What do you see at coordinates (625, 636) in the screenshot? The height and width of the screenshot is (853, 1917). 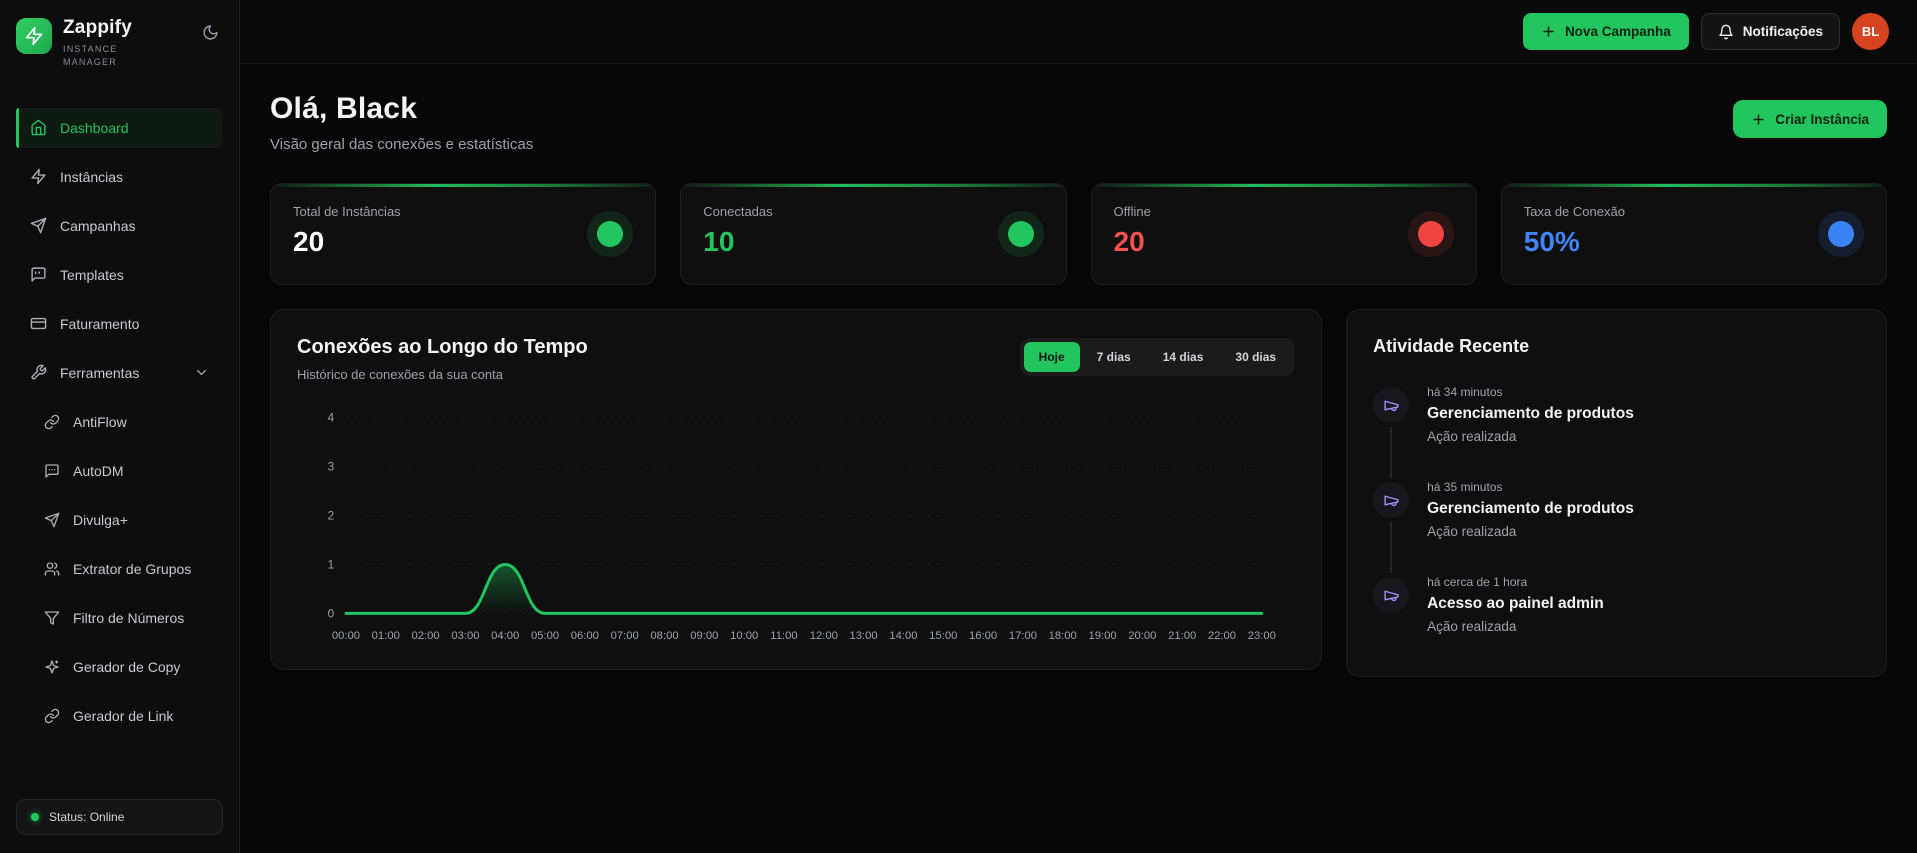 I see `x-tick-label: 07:00` at bounding box center [625, 636].